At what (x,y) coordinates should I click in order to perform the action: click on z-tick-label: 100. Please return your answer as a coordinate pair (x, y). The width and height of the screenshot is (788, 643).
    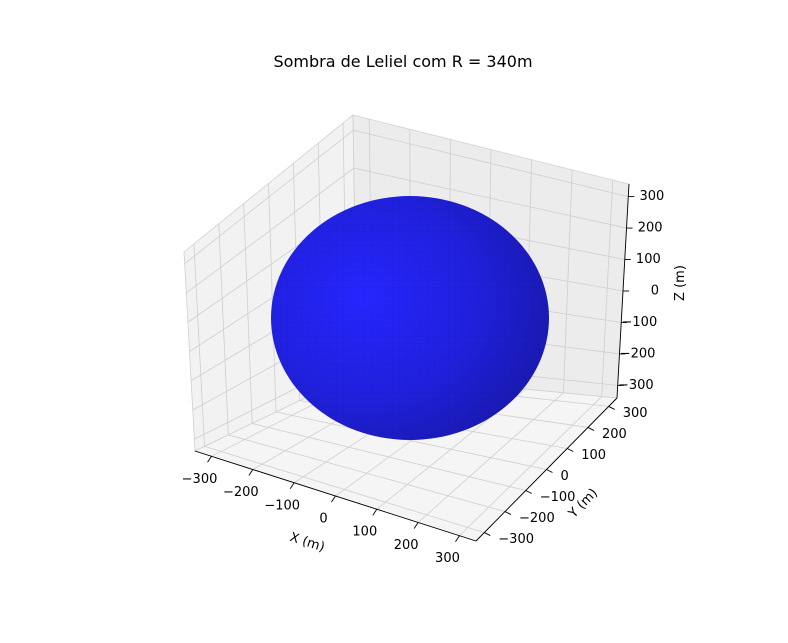
    Looking at the image, I should click on (648, 259).